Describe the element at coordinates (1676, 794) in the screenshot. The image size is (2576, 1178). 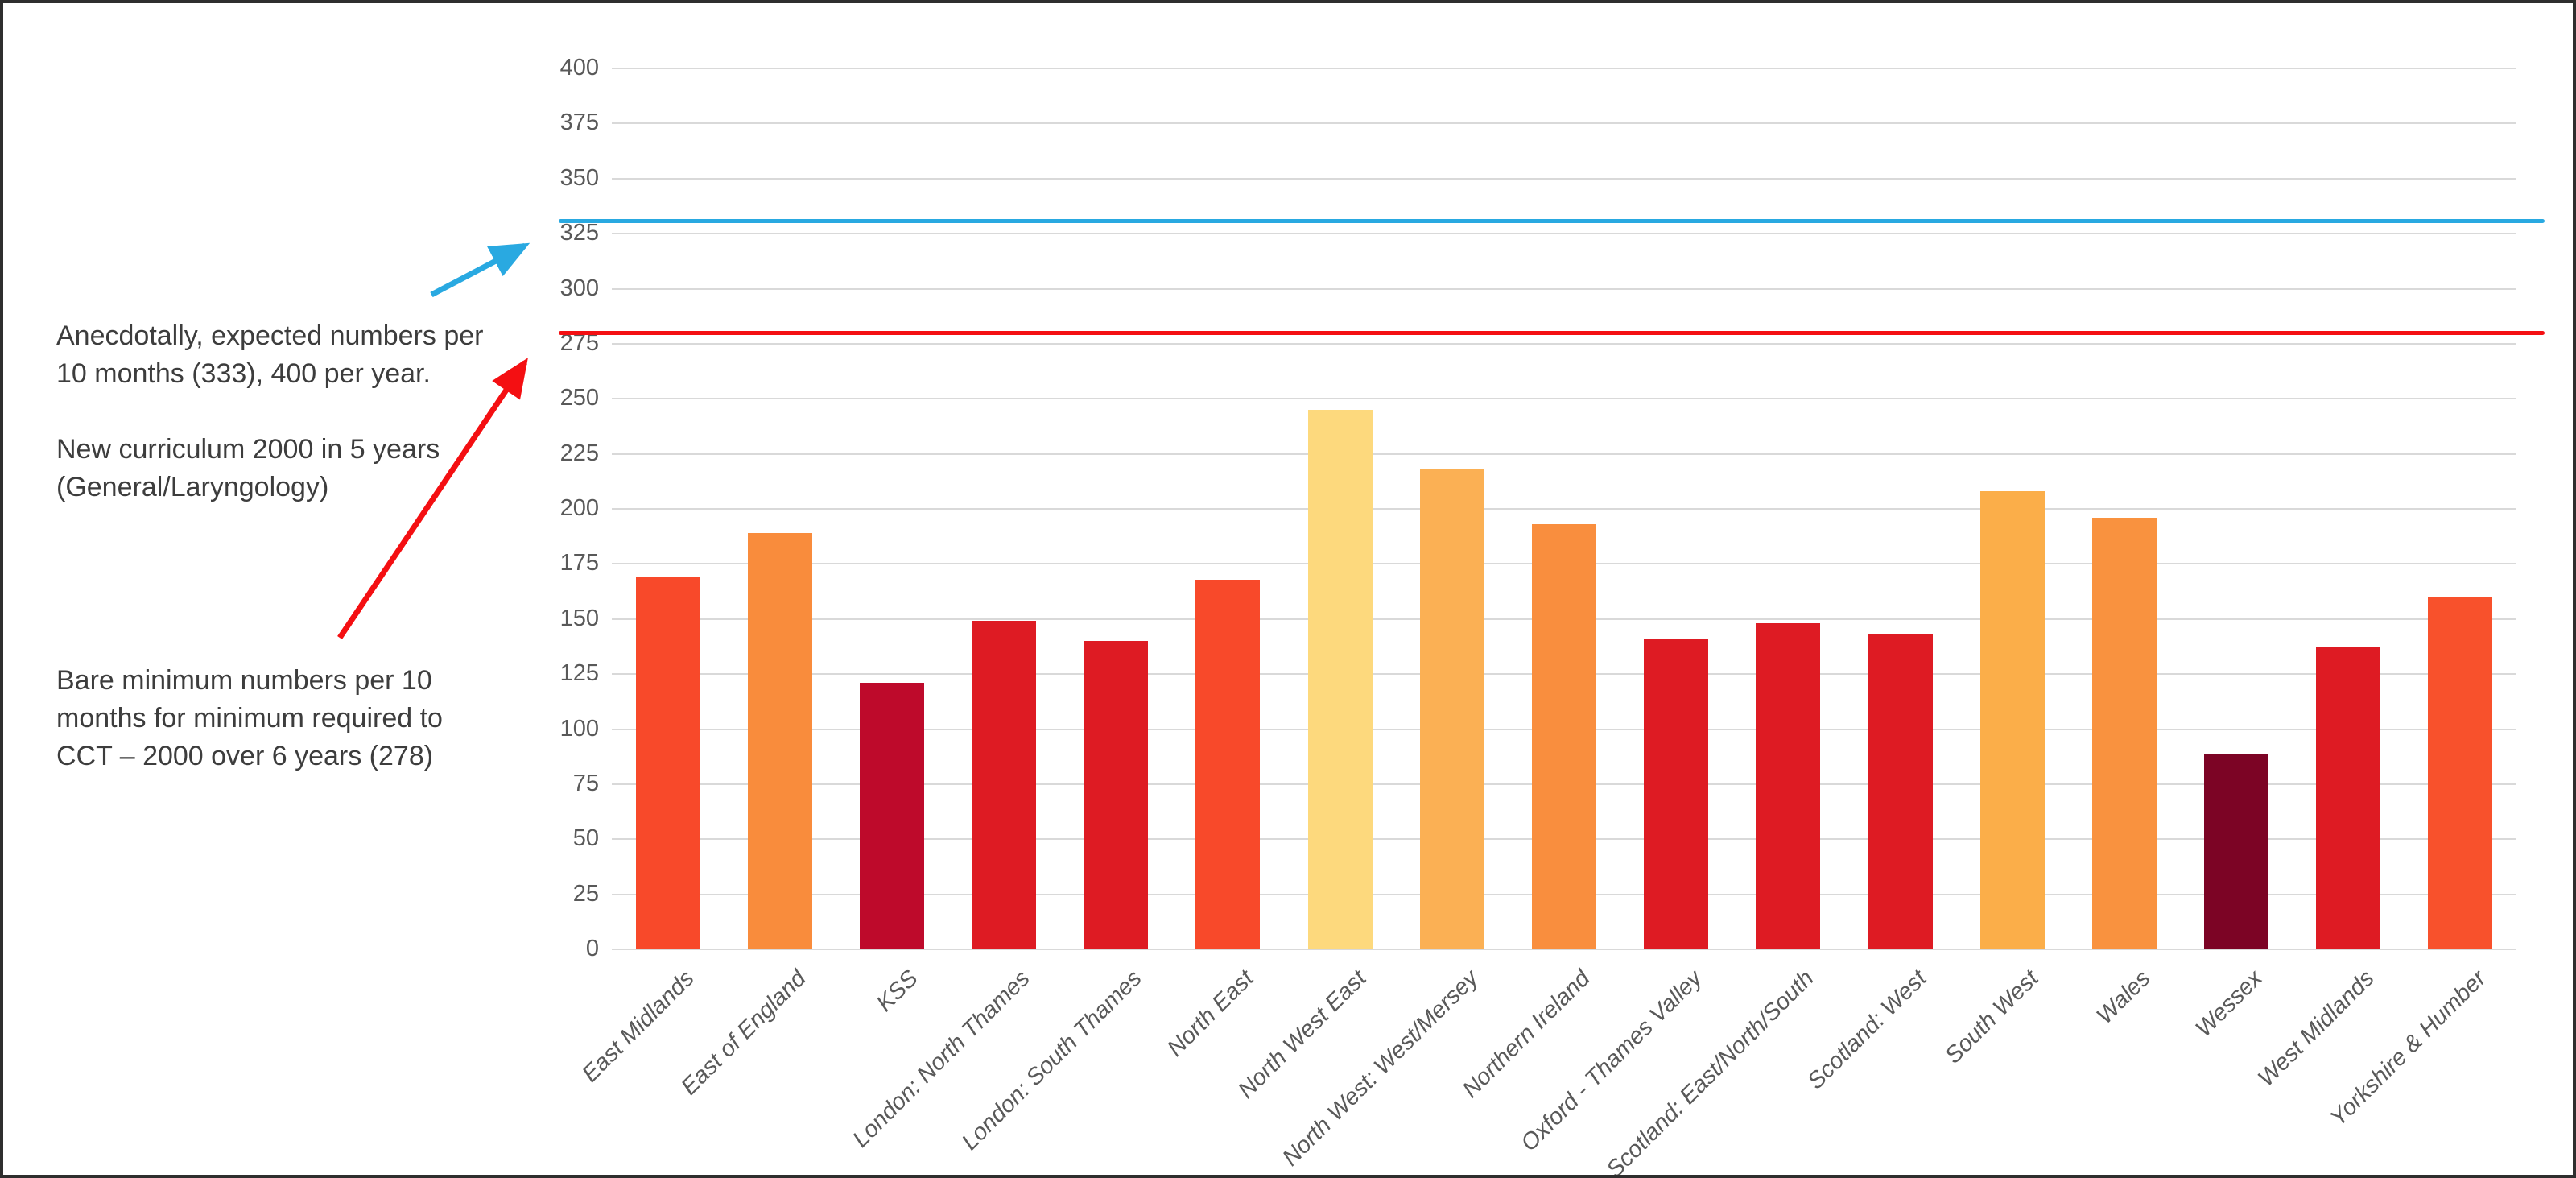
I see `bar-oxford-thames-valley` at that location.